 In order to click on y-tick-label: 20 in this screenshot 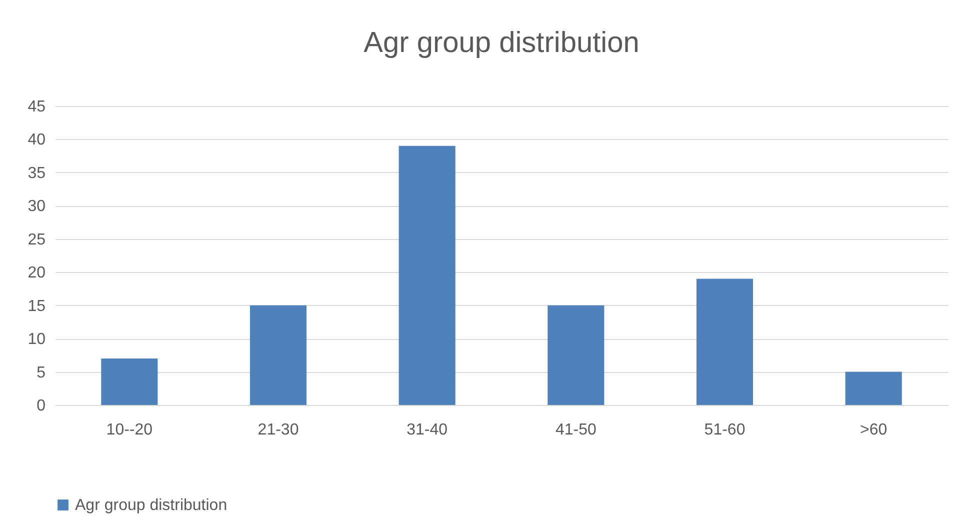, I will do `click(37, 273)`.